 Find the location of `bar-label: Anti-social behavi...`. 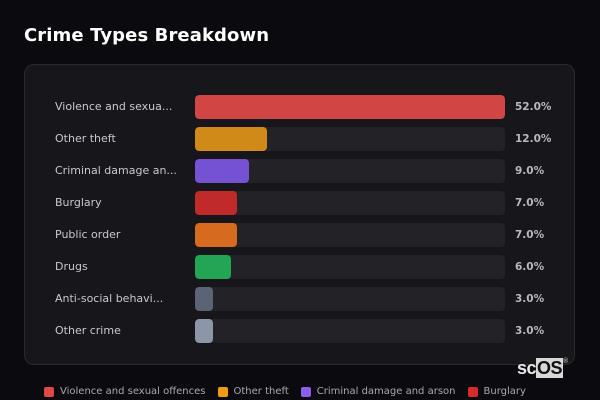

bar-label: Anti-social behavi... is located at coordinates (109, 298).